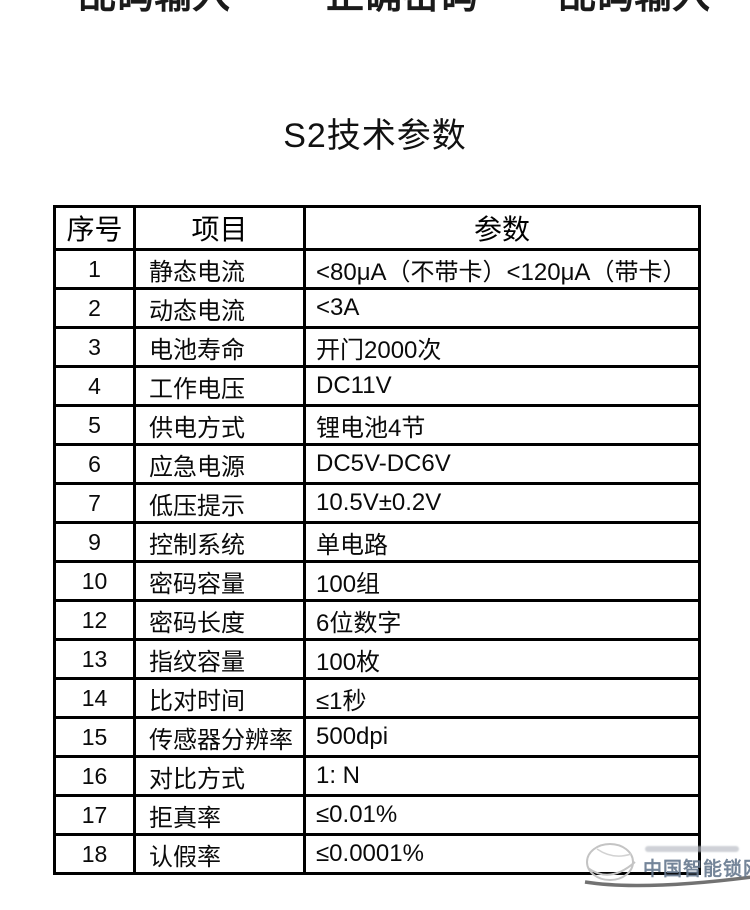 The height and width of the screenshot is (910, 750). Describe the element at coordinates (219, 737) in the screenshot. I see `cell-item: 传感器分辨率` at that location.